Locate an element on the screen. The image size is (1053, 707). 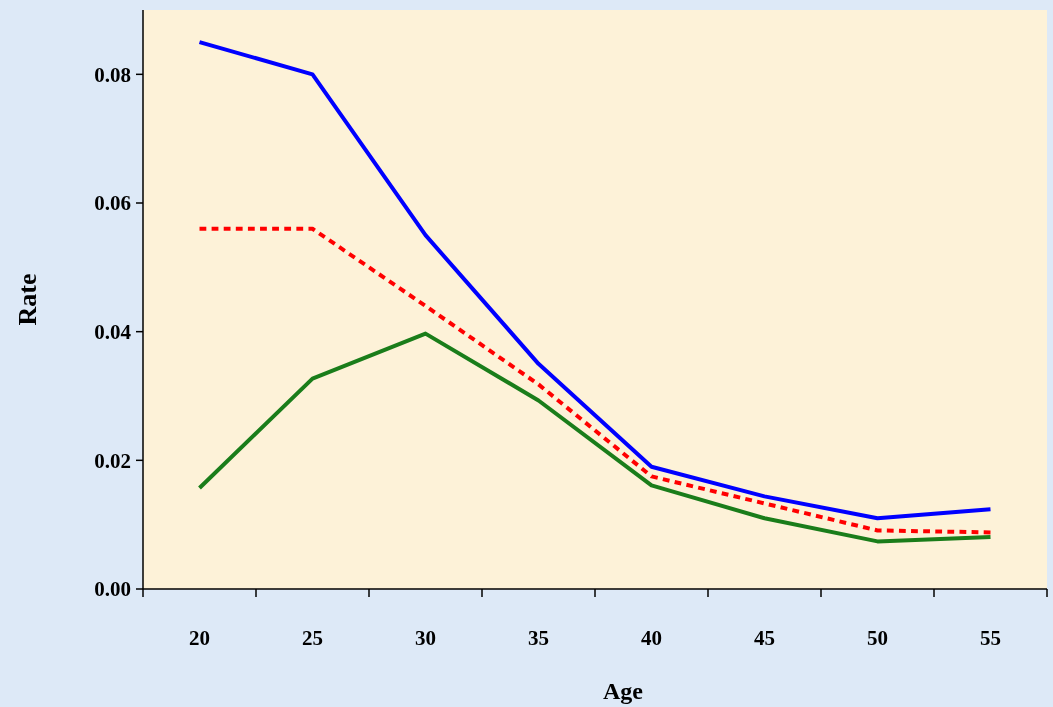
x-tick-label: 45 is located at coordinates (764, 638).